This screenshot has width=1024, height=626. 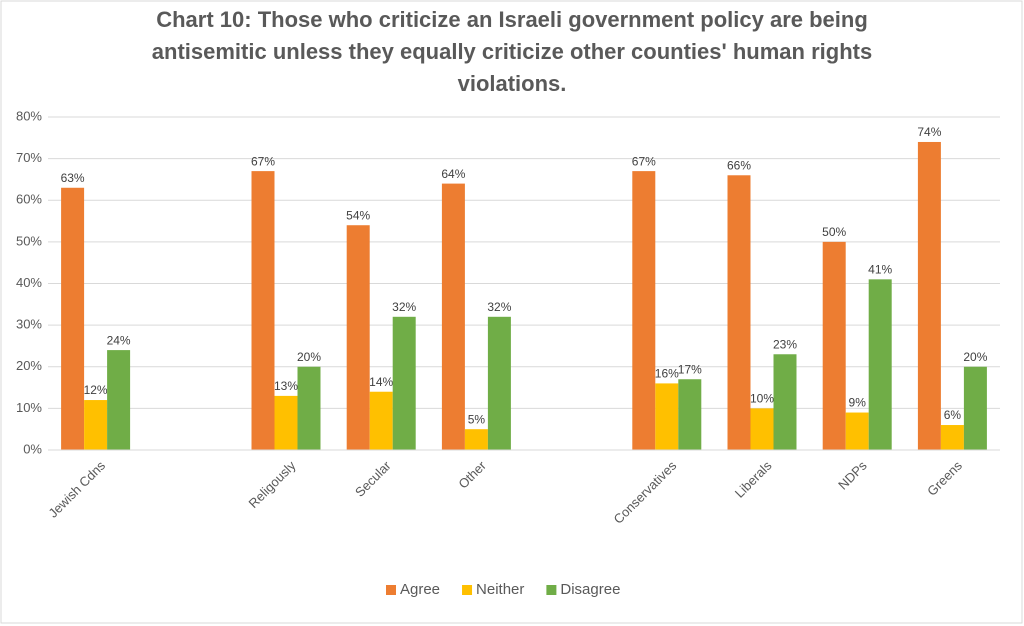 I want to click on x-tick-label: Other, so click(x=472, y=474).